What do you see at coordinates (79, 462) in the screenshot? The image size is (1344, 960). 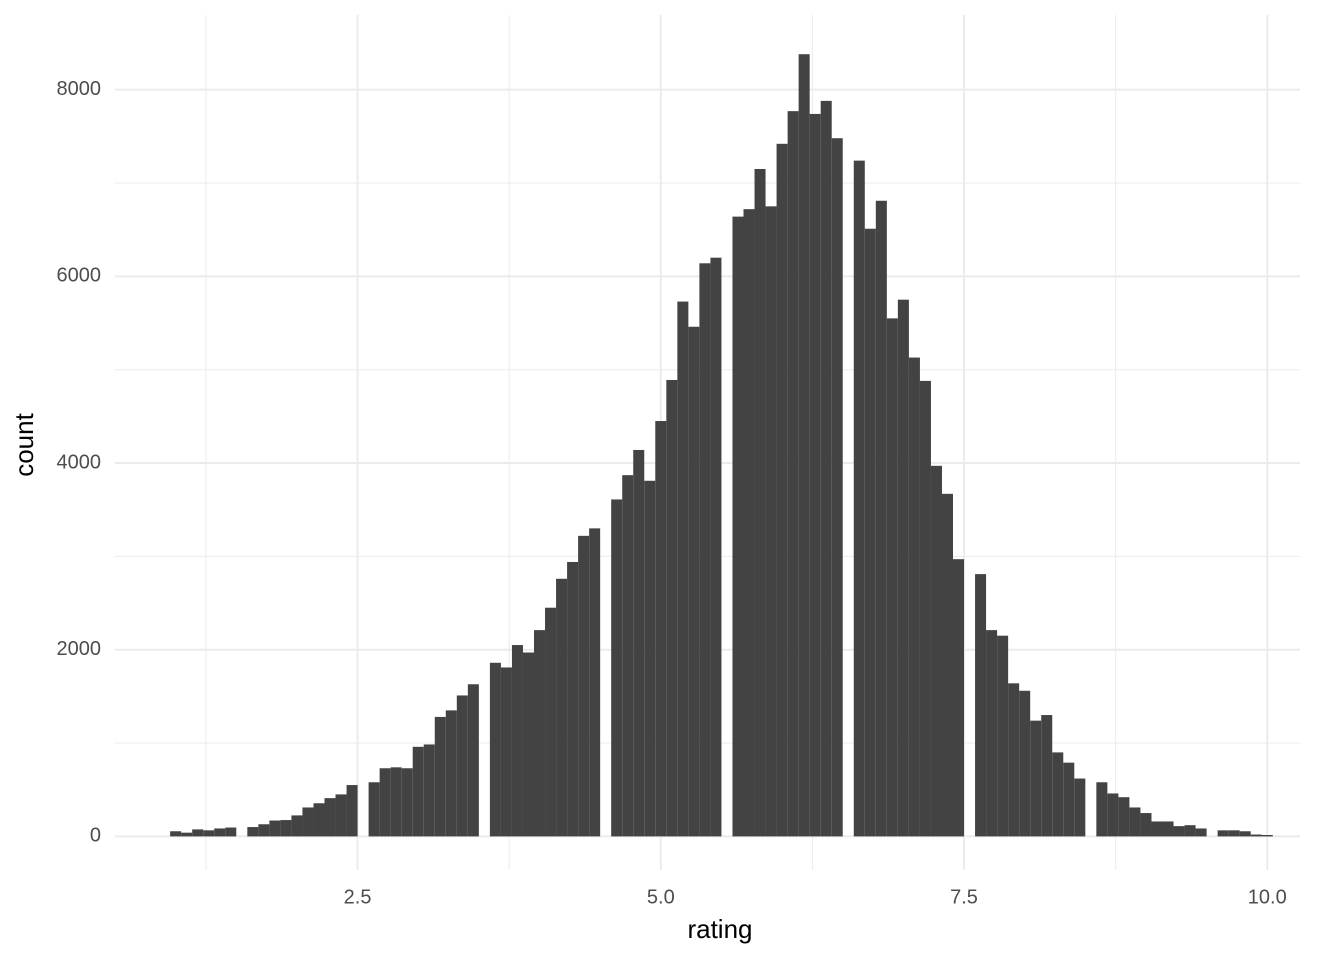 I see `y-tick-label: 4000` at bounding box center [79, 462].